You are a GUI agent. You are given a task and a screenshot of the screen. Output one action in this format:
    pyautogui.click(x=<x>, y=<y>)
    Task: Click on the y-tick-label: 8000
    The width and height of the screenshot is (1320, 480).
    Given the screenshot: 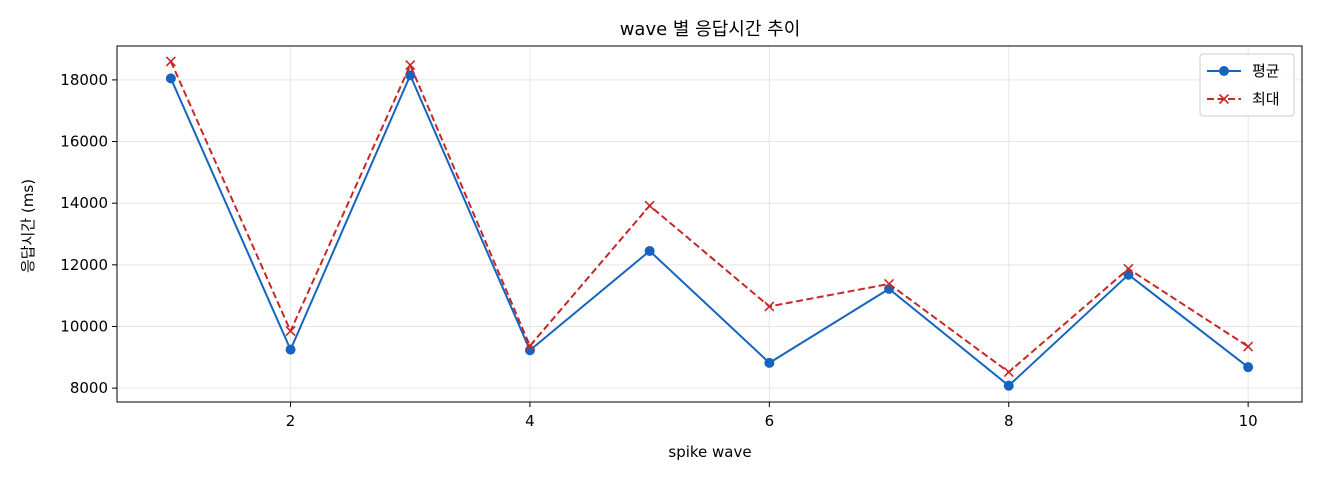 What is the action you would take?
    pyautogui.click(x=89, y=388)
    